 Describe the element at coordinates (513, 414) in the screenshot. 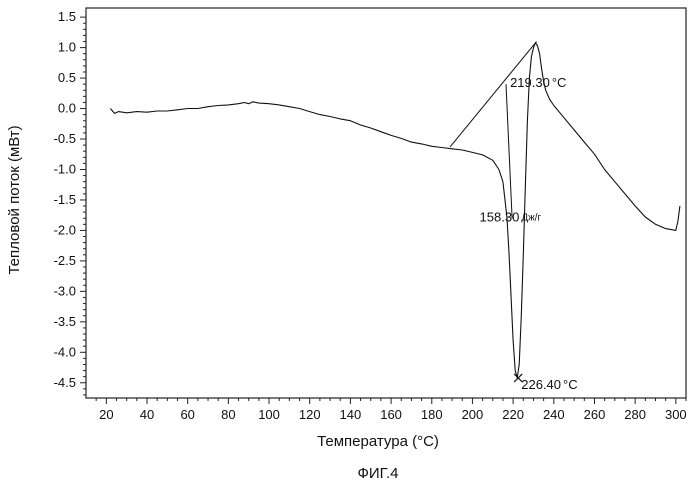

I see `x-tick-label: 220` at that location.